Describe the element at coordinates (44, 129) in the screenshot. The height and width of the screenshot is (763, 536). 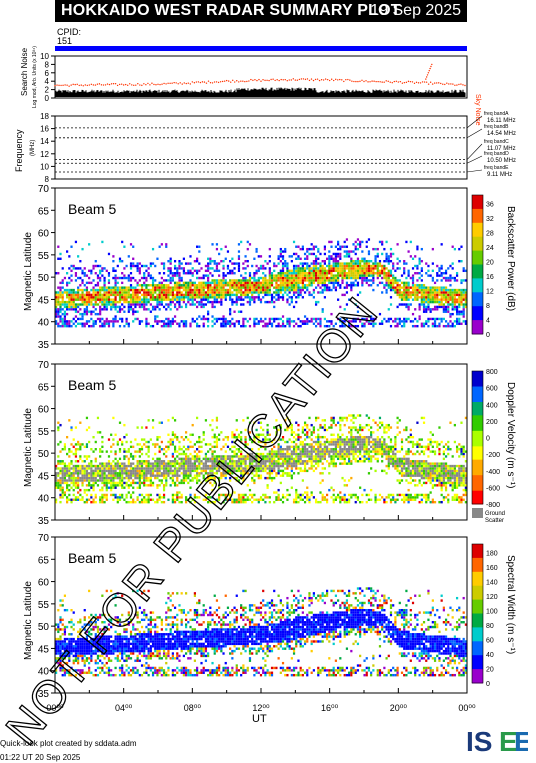
I see `frequency-ytick-label: 16` at that location.